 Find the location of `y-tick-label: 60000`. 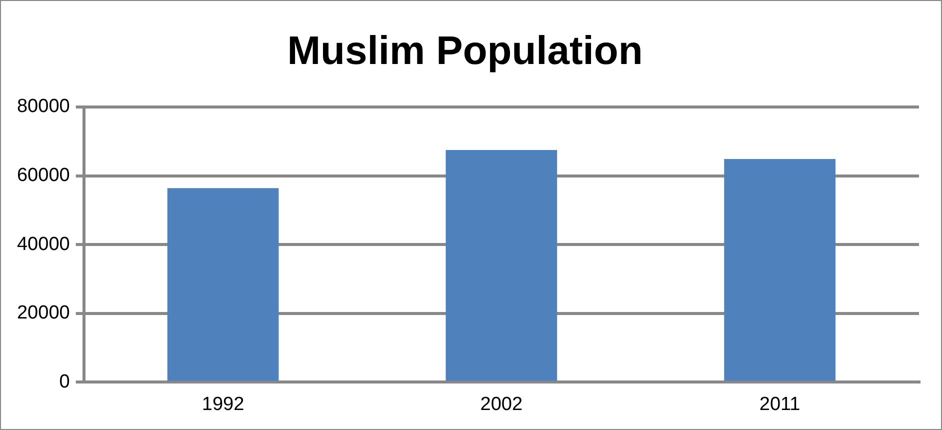

y-tick-label: 60000 is located at coordinates (43, 175).